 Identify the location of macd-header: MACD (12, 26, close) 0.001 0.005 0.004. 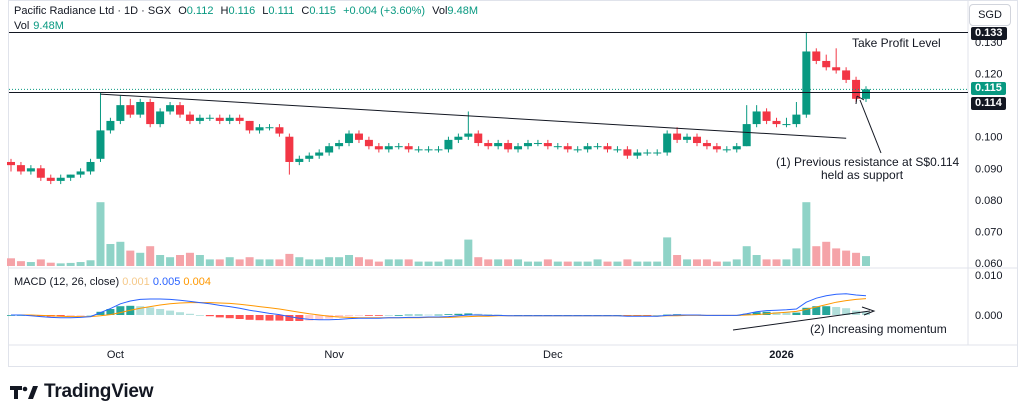
(112, 282).